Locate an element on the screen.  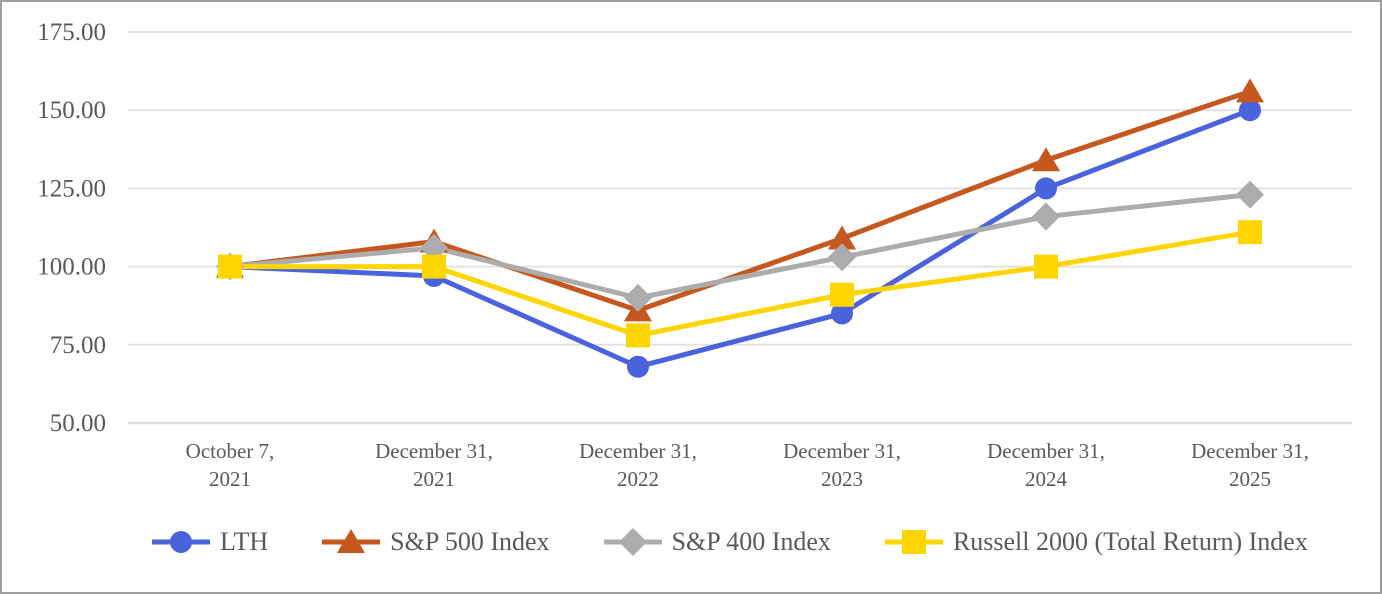
legend-item-diamond: S&P 400 Index is located at coordinates (717, 542).